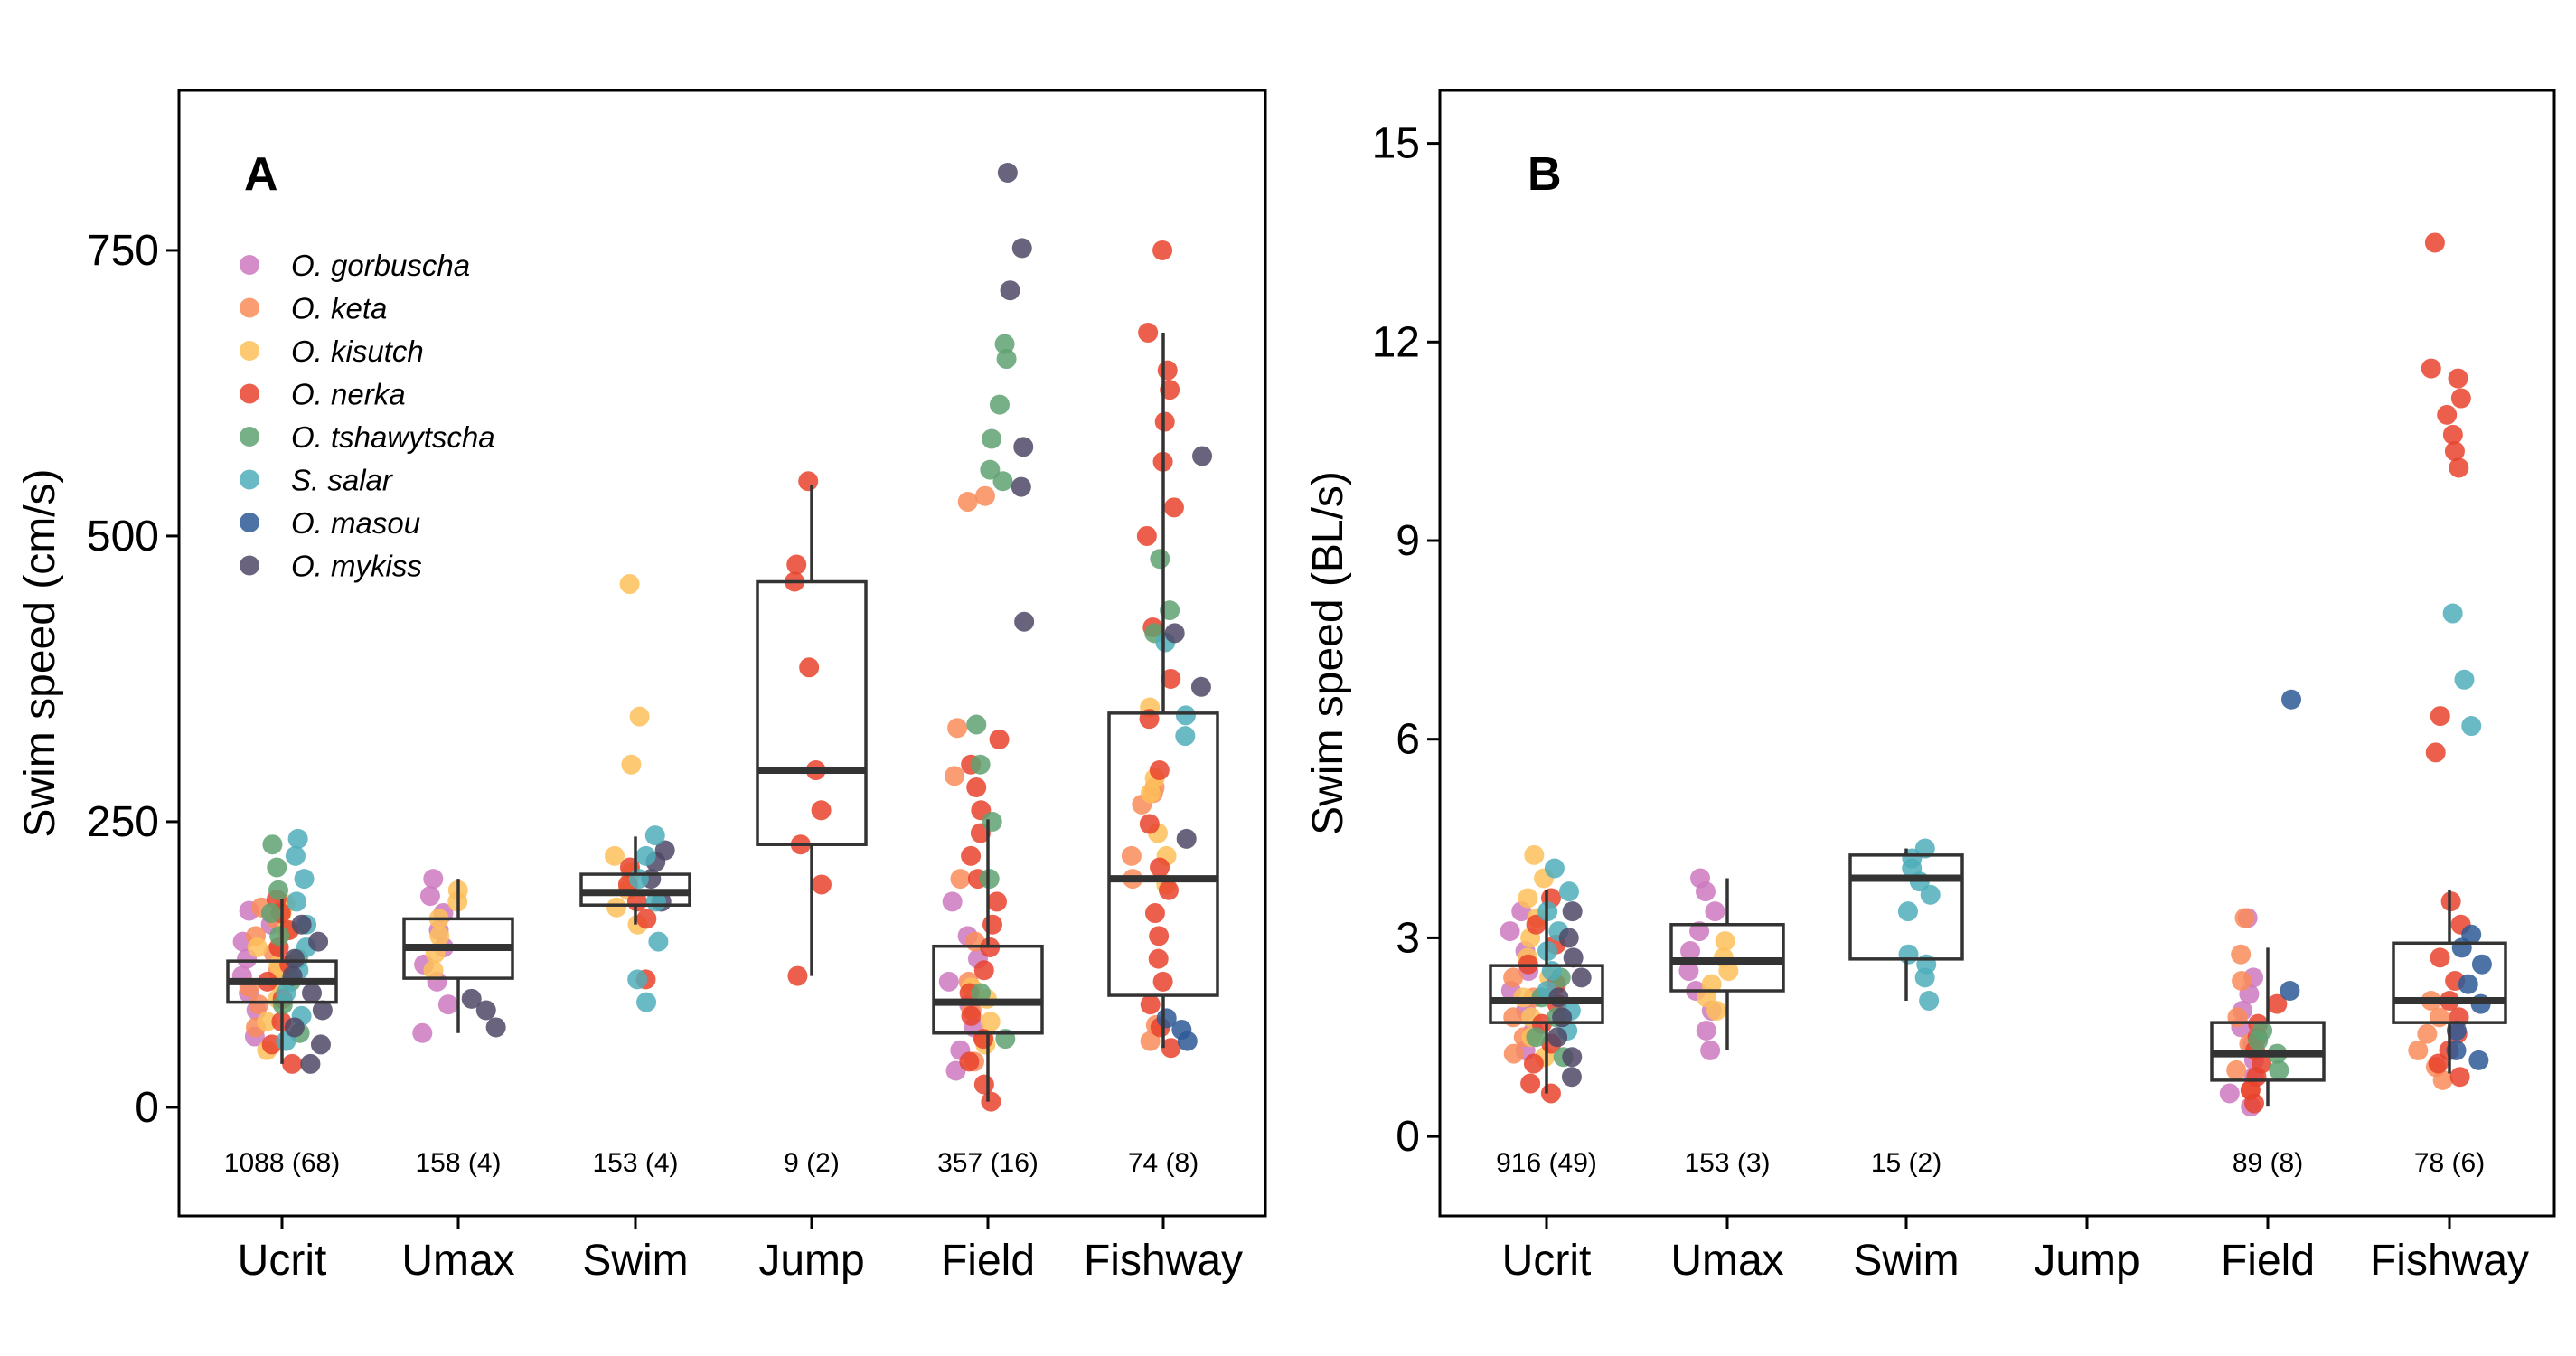  Describe the element at coordinates (1552, 972) in the screenshot. I see `point-ucrit-s-salar` at that location.